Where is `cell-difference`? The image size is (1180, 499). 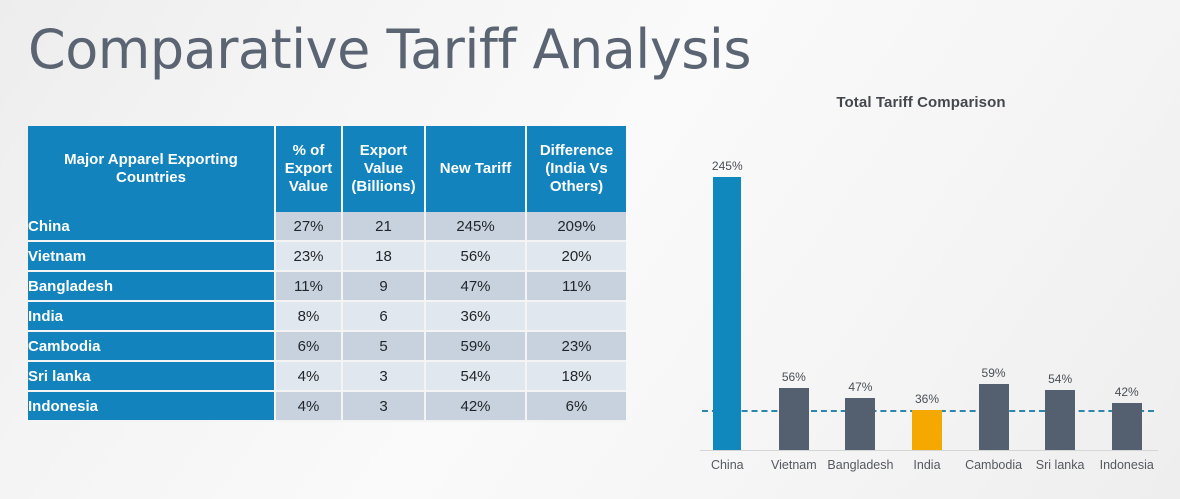 cell-difference is located at coordinates (576, 317).